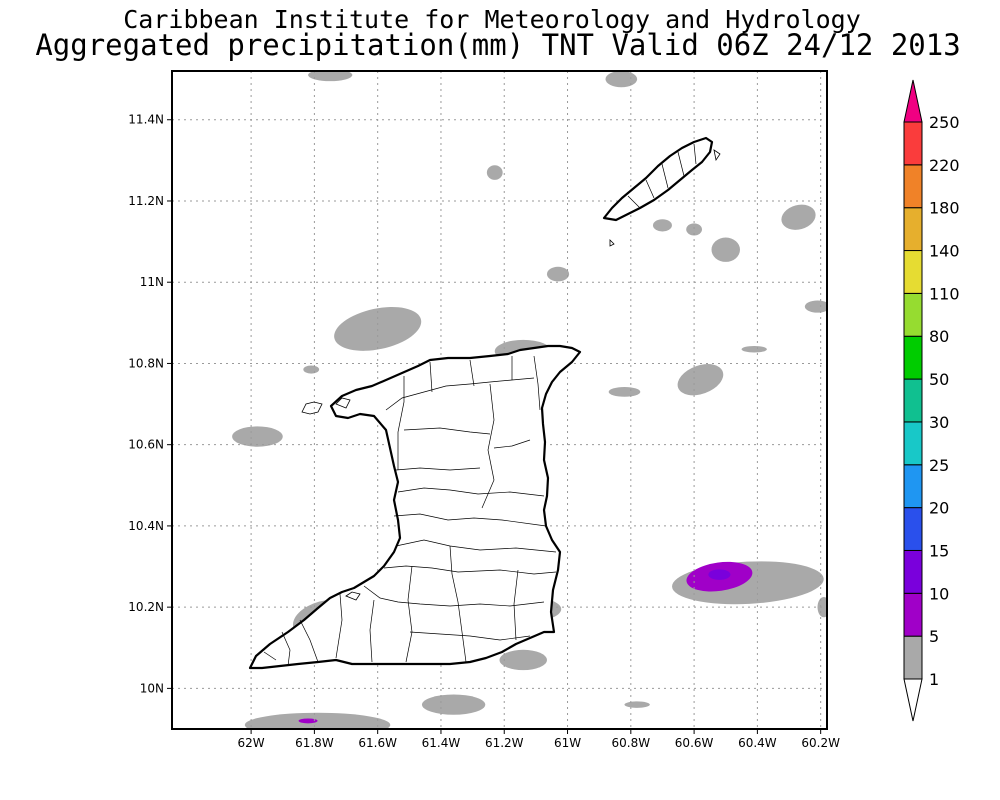  What do you see at coordinates (939, 593) in the screenshot?
I see `colorbar-label: 10` at bounding box center [939, 593].